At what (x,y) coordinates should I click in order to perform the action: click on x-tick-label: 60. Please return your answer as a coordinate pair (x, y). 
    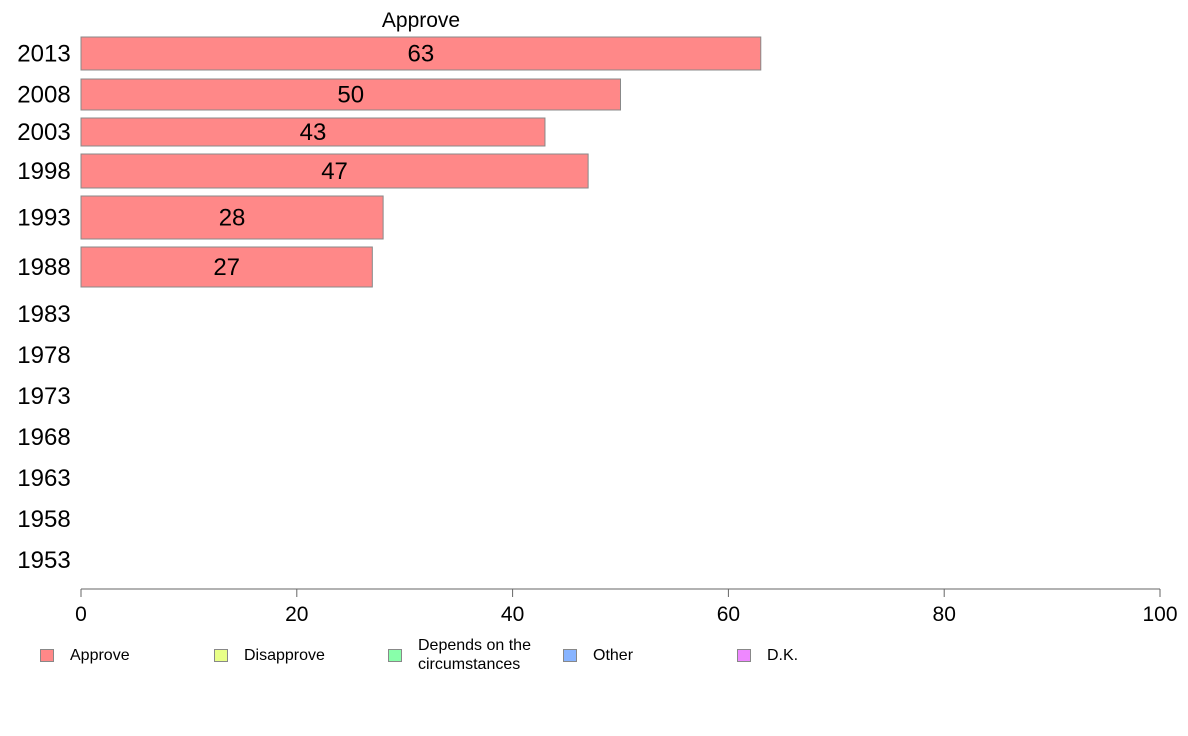
    Looking at the image, I should click on (728, 614).